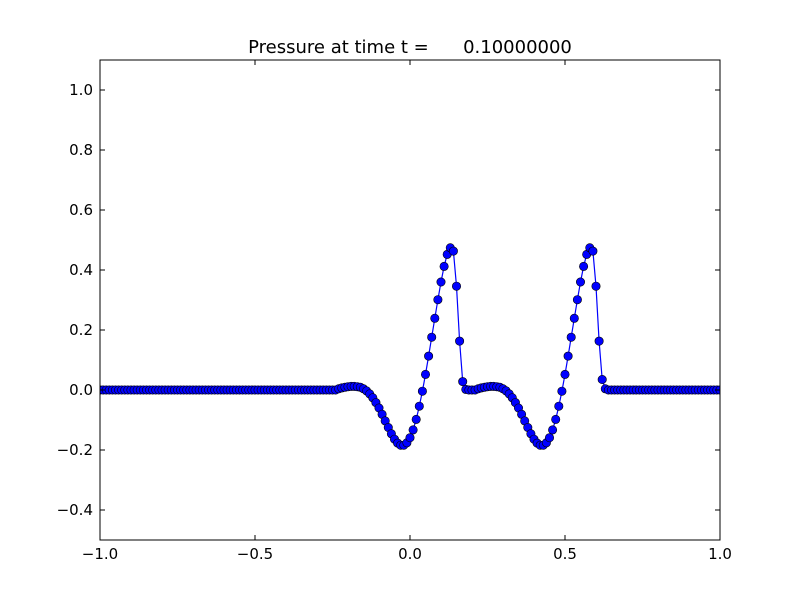  I want to click on x-tick-label: 1.0, so click(720, 554).